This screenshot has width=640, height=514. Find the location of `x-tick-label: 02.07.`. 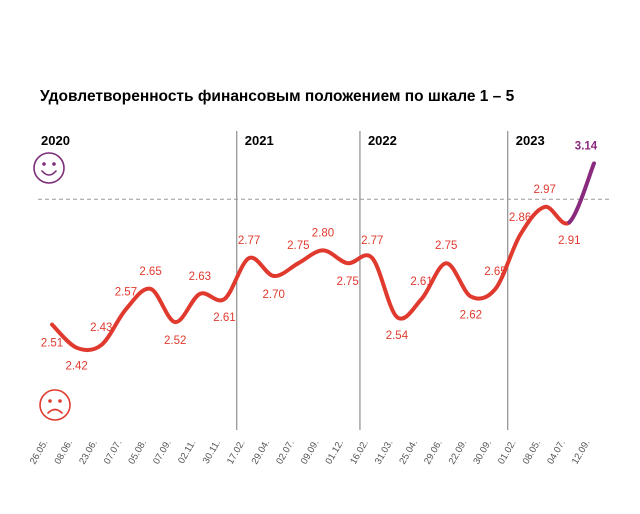

x-tick-label: 02.07. is located at coordinates (285, 452).